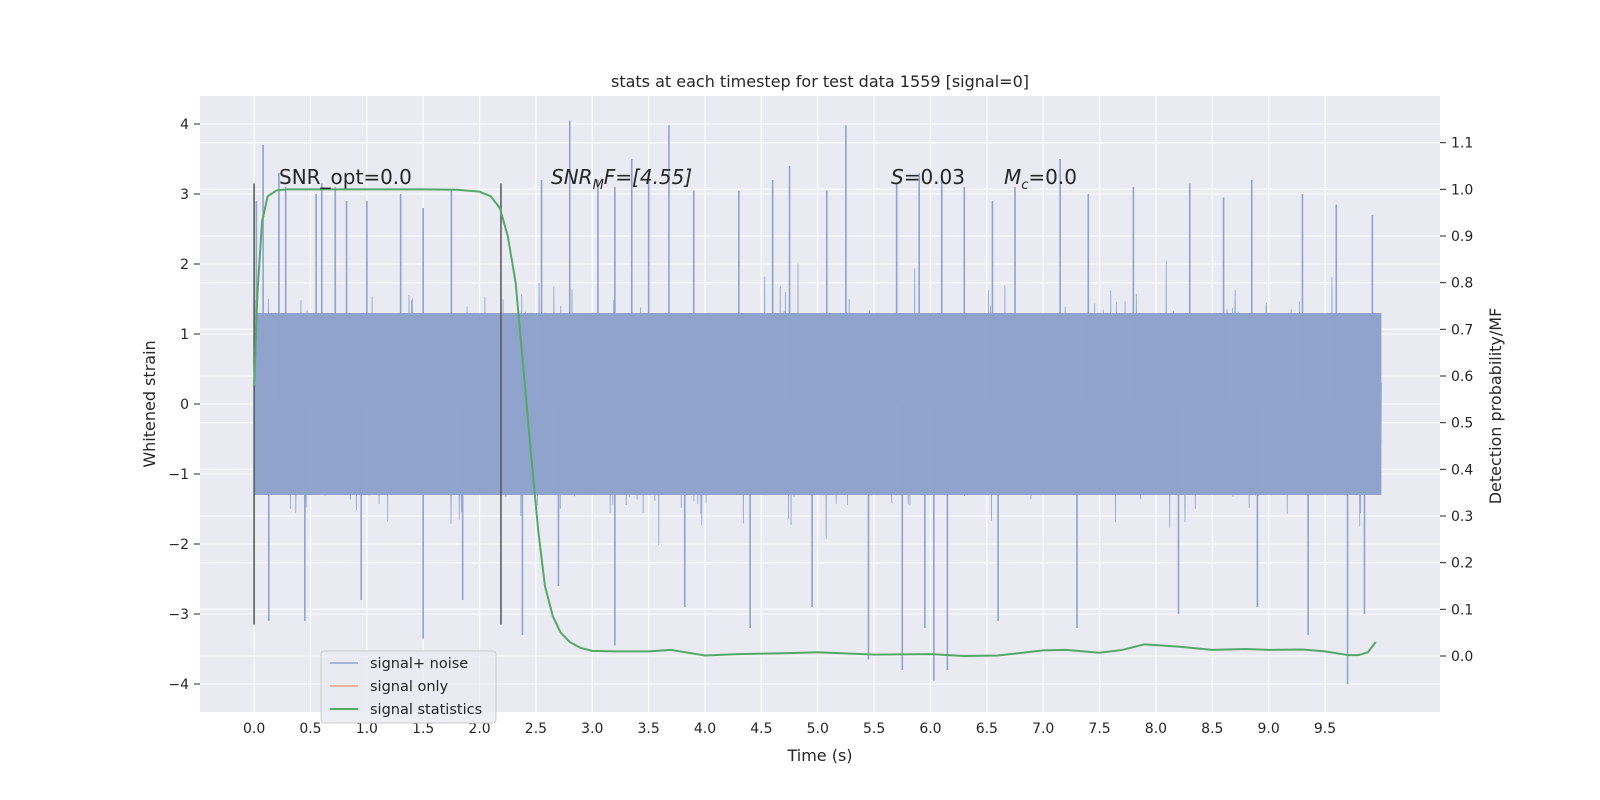 The height and width of the screenshot is (800, 1600). Describe the element at coordinates (1462, 377) in the screenshot. I see `y2-tick-label: 0.6` at that location.